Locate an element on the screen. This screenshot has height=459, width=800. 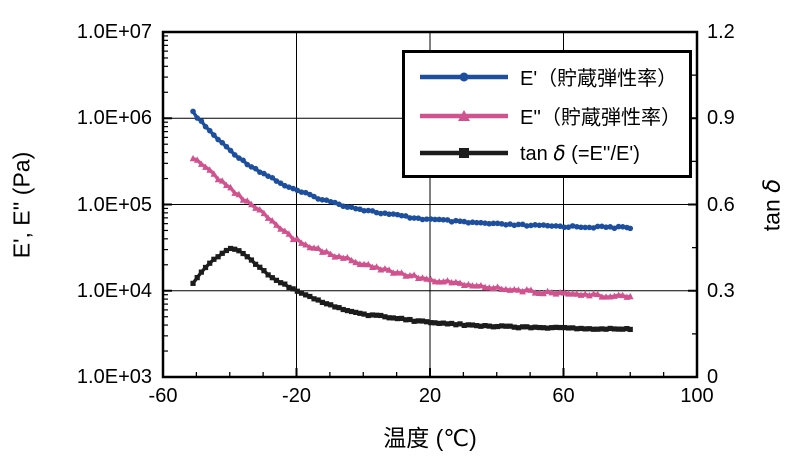
E-double-prime-legend-marker is located at coordinates (464, 115).